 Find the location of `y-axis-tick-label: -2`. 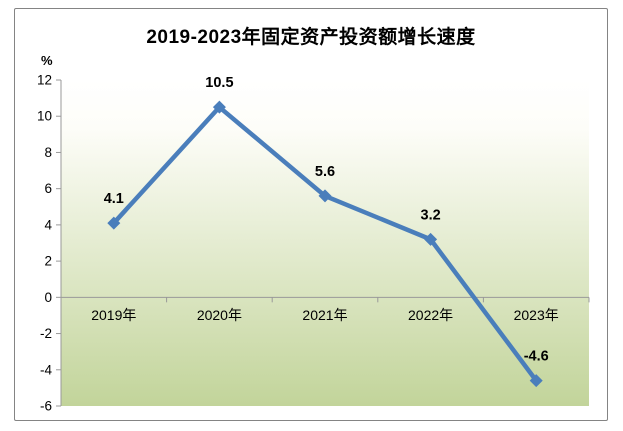

y-axis-tick-label: -2 is located at coordinates (46, 333).